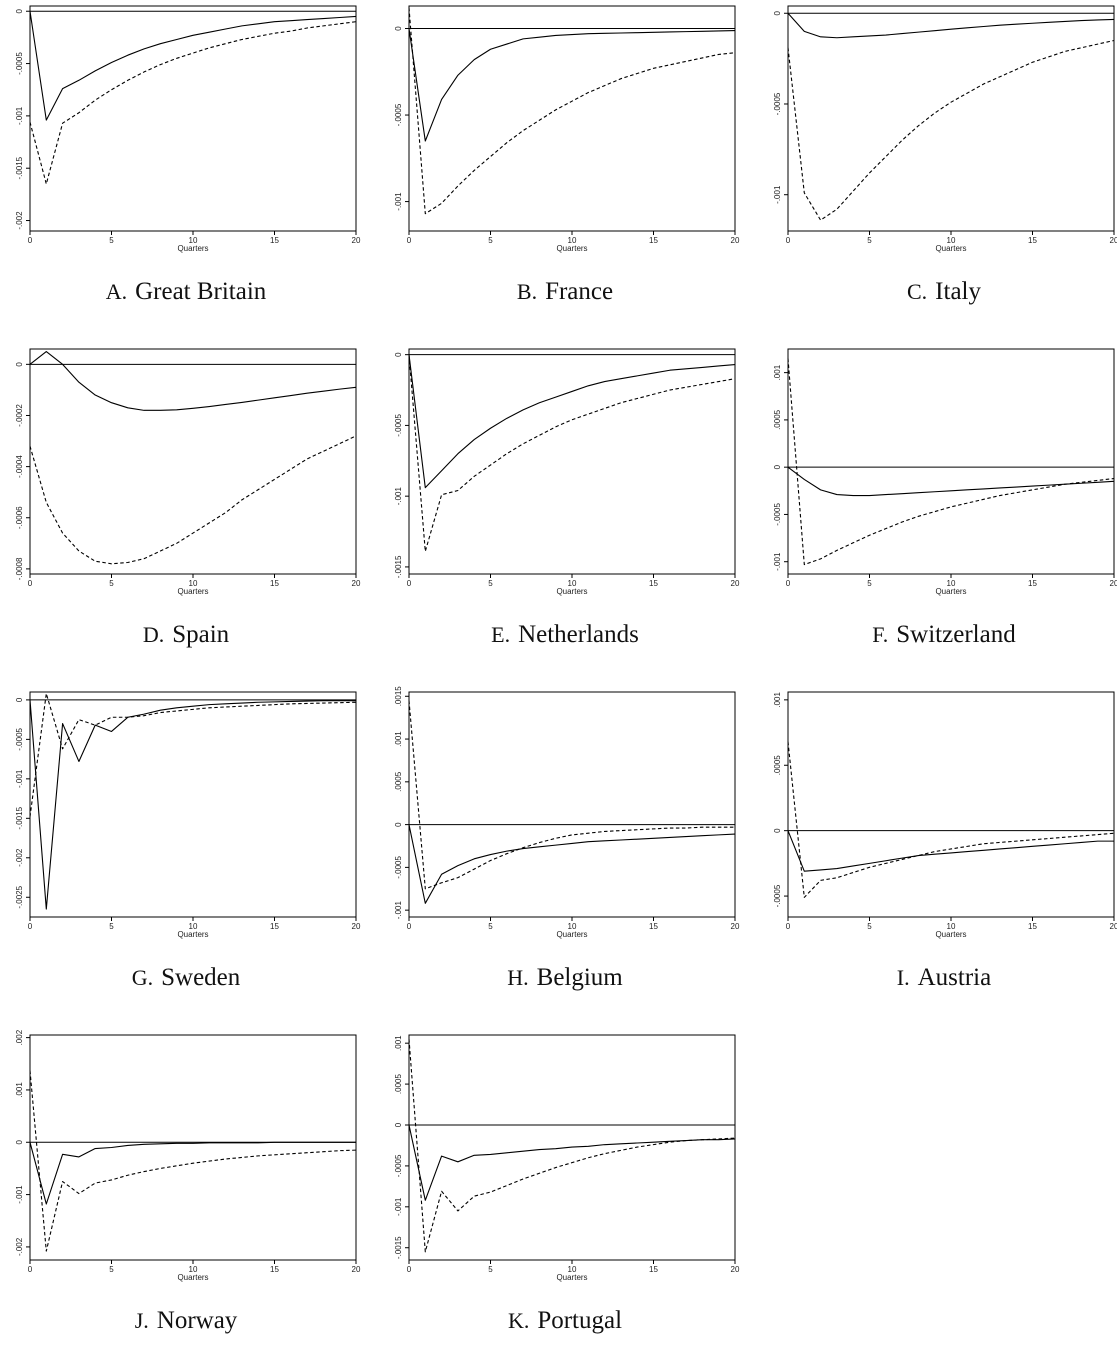 This screenshot has height=1369, width=1117. What do you see at coordinates (197, 1320) in the screenshot?
I see `panel-title: Norway` at bounding box center [197, 1320].